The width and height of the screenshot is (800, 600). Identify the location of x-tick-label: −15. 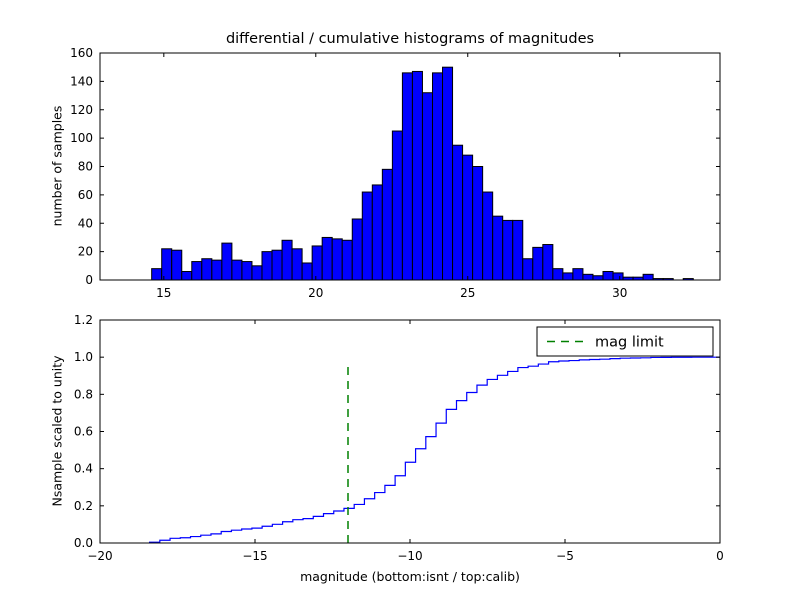
(254, 556).